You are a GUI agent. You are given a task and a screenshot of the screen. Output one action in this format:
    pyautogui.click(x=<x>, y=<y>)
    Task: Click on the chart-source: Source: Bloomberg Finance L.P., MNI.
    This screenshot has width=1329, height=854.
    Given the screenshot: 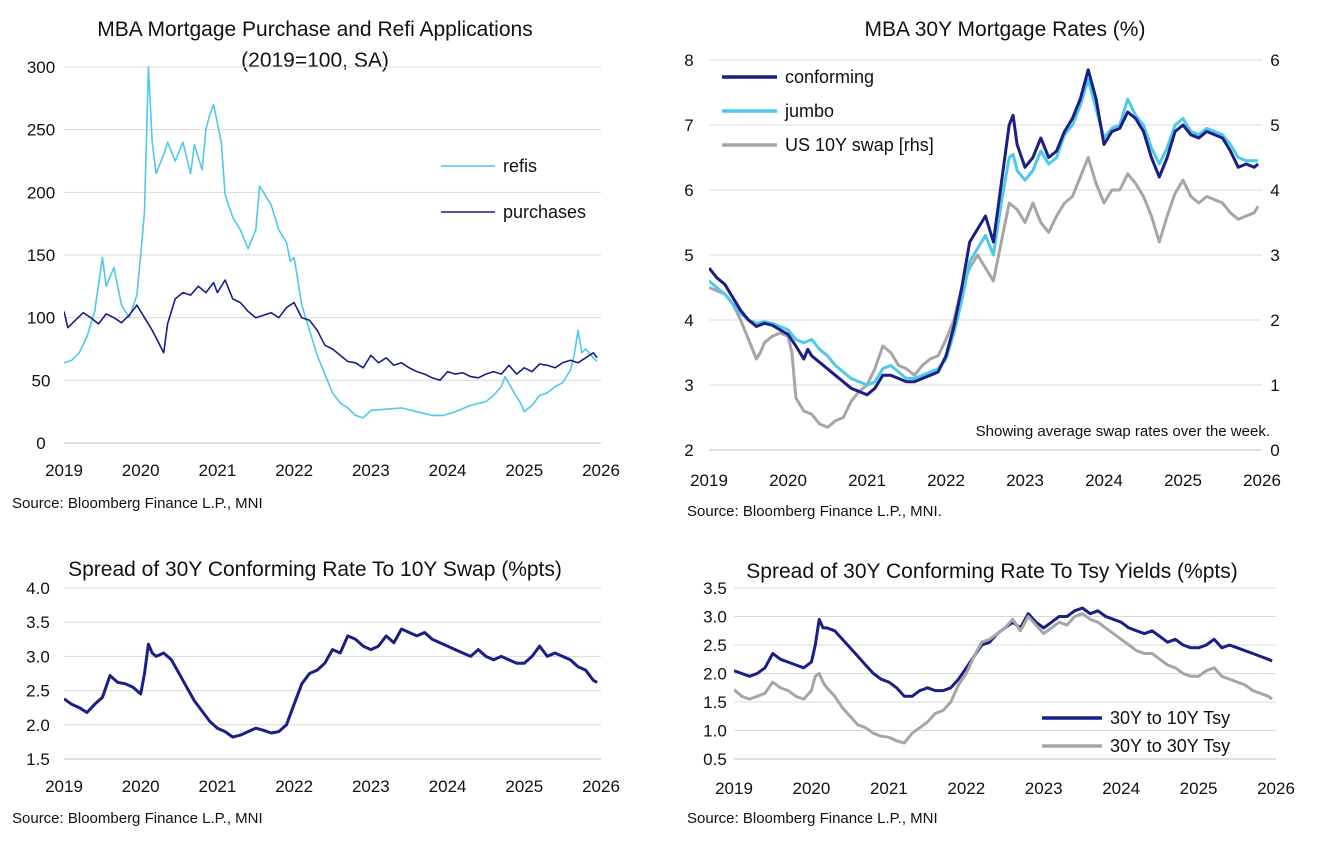 What is the action you would take?
    pyautogui.click(x=814, y=511)
    